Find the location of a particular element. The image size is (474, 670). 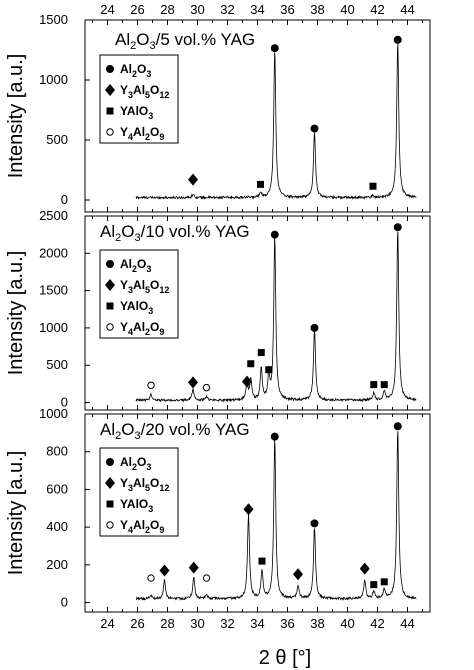

legend-box is located at coordinates (139, 294).